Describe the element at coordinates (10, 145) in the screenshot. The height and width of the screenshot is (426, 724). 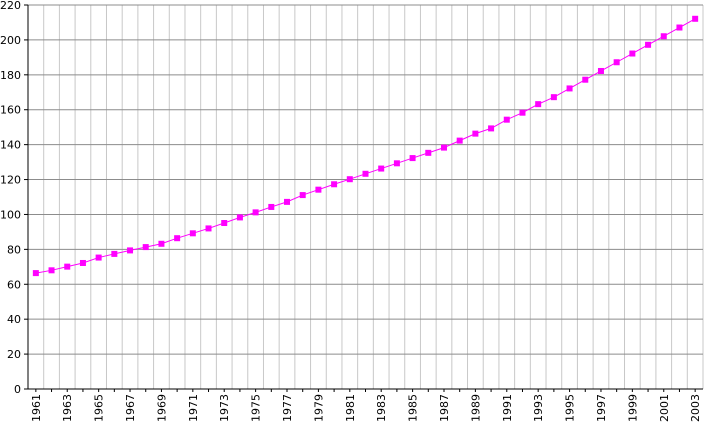
I see `y-tick-label: 140` at that location.